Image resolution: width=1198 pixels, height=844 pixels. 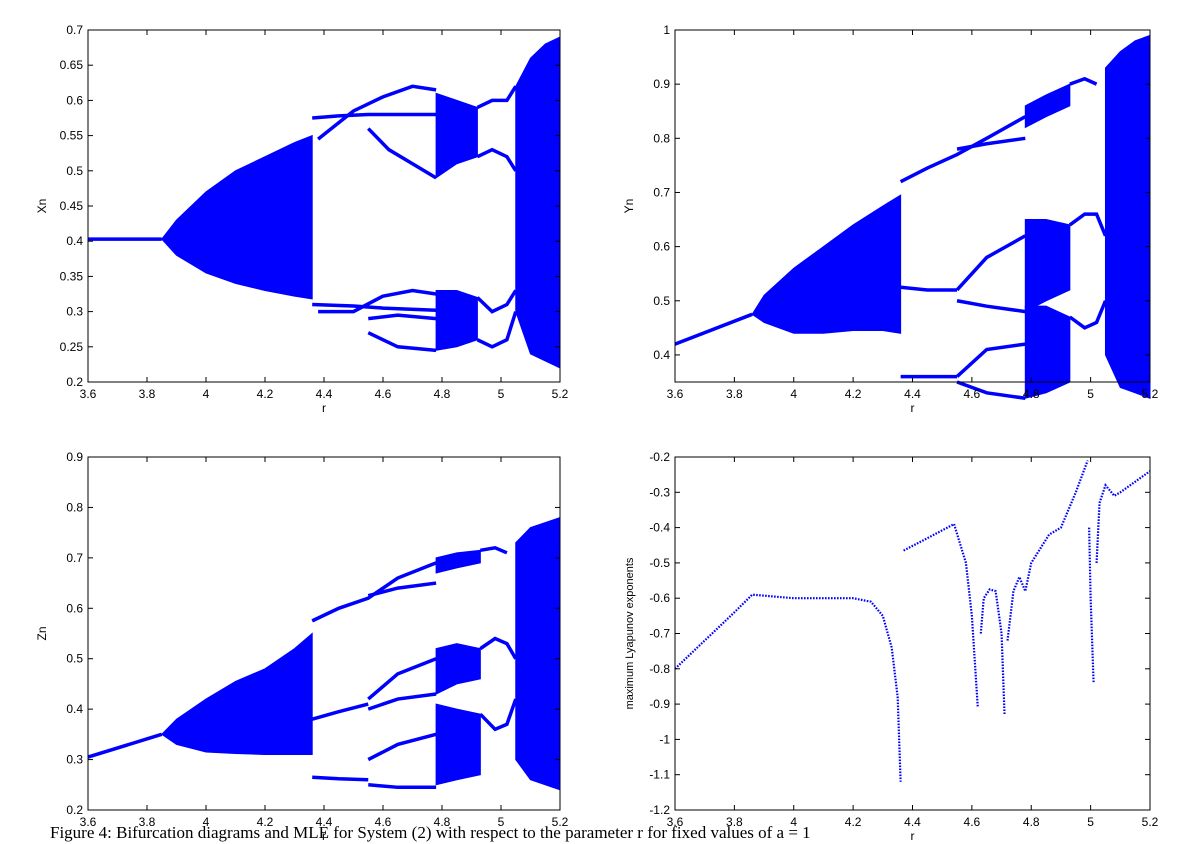 I want to click on y-tick-label: 0.9, so click(x=74, y=457).